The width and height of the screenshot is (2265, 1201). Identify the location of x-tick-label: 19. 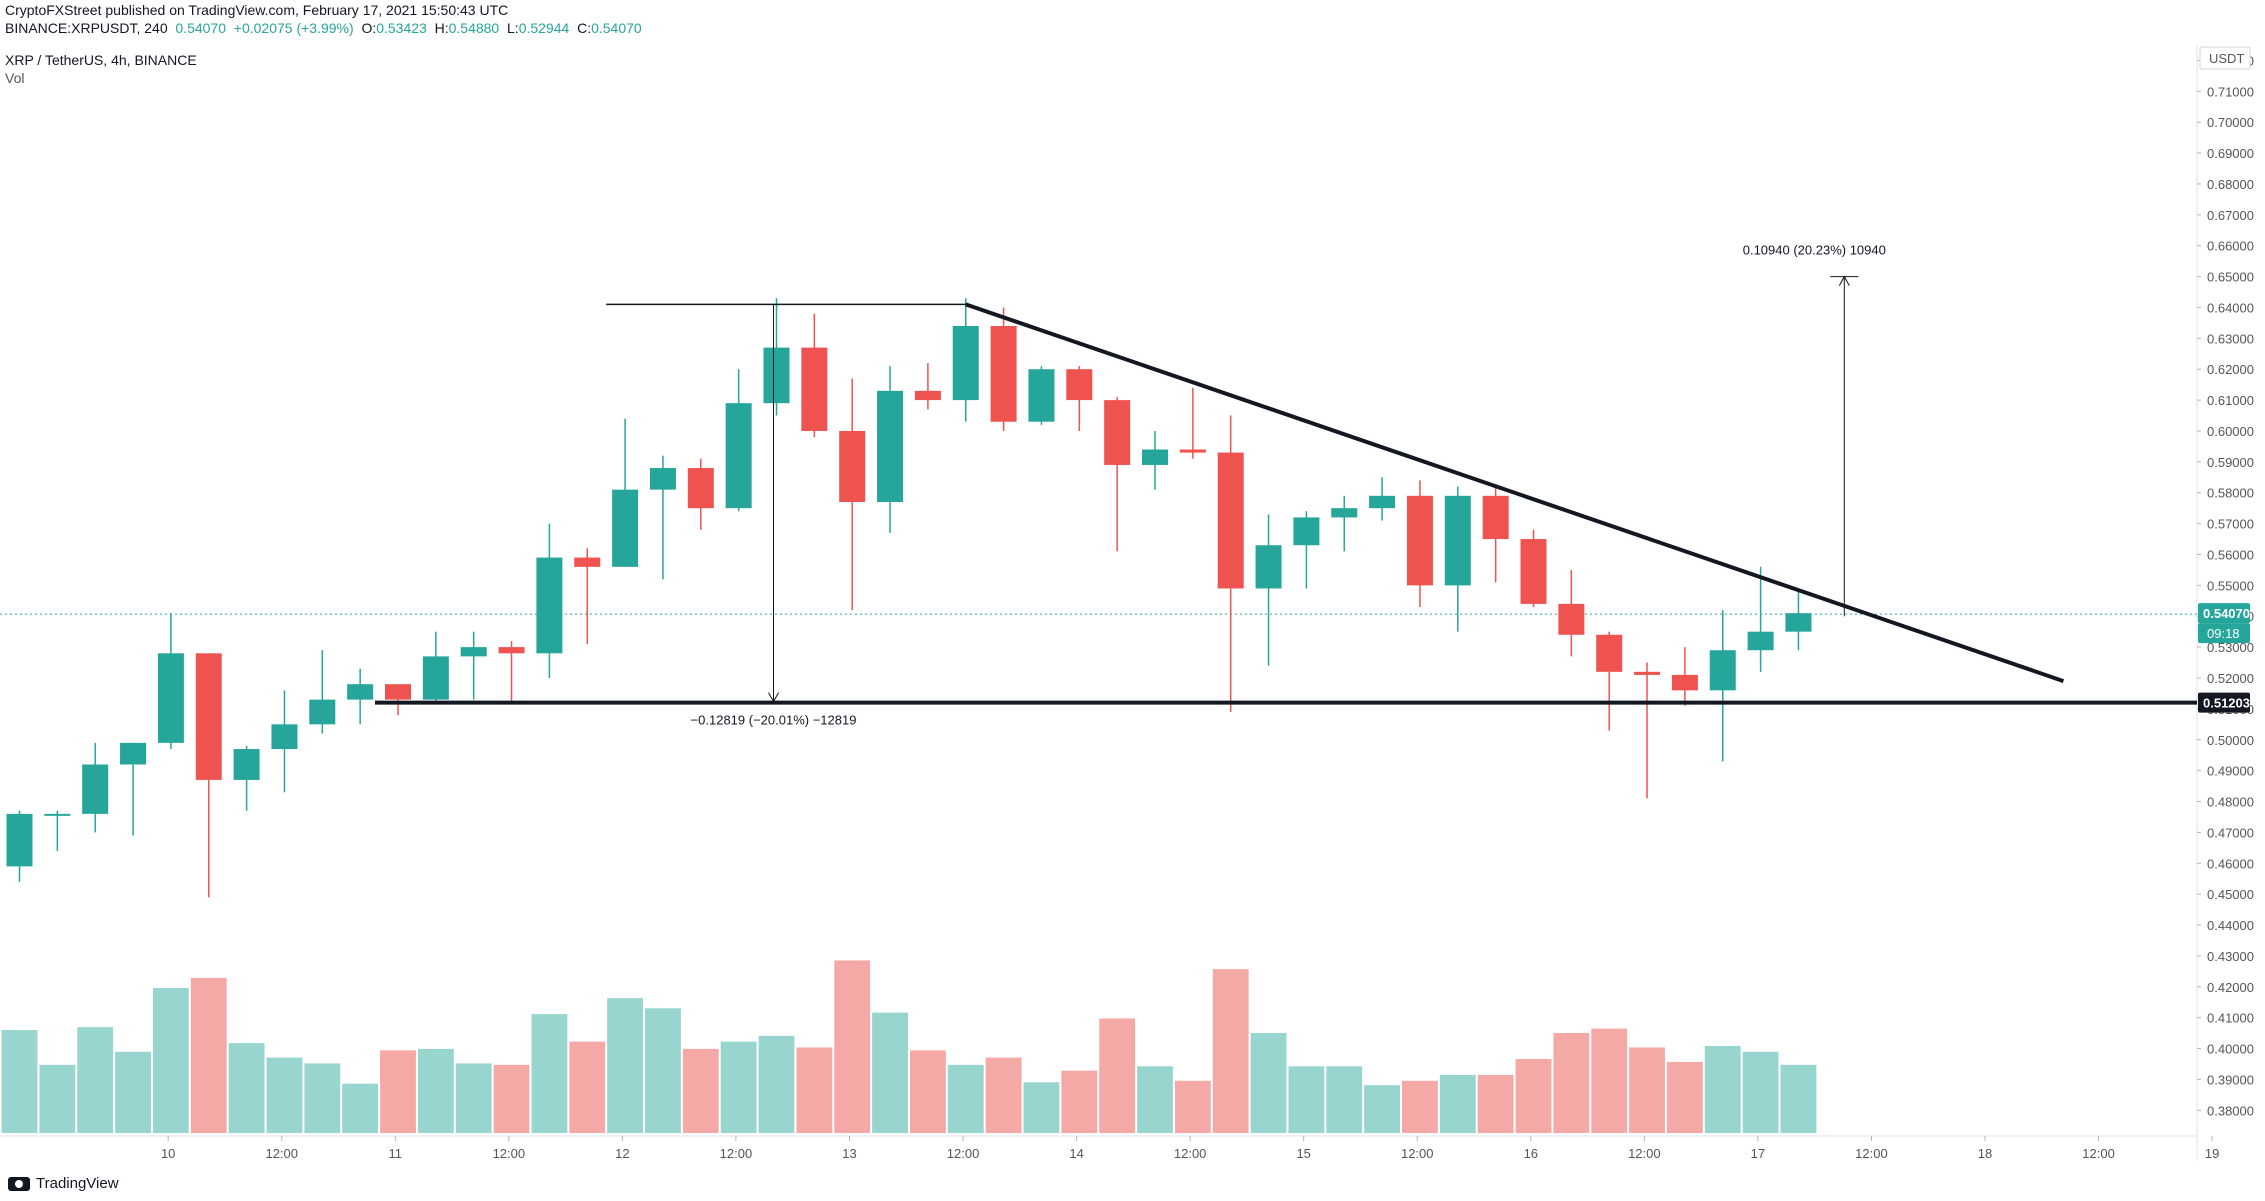
(2212, 1153).